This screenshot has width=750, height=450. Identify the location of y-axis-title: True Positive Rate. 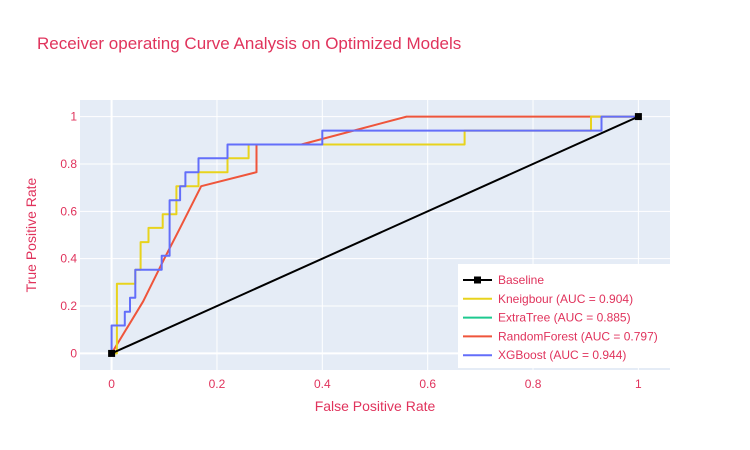
(31, 234).